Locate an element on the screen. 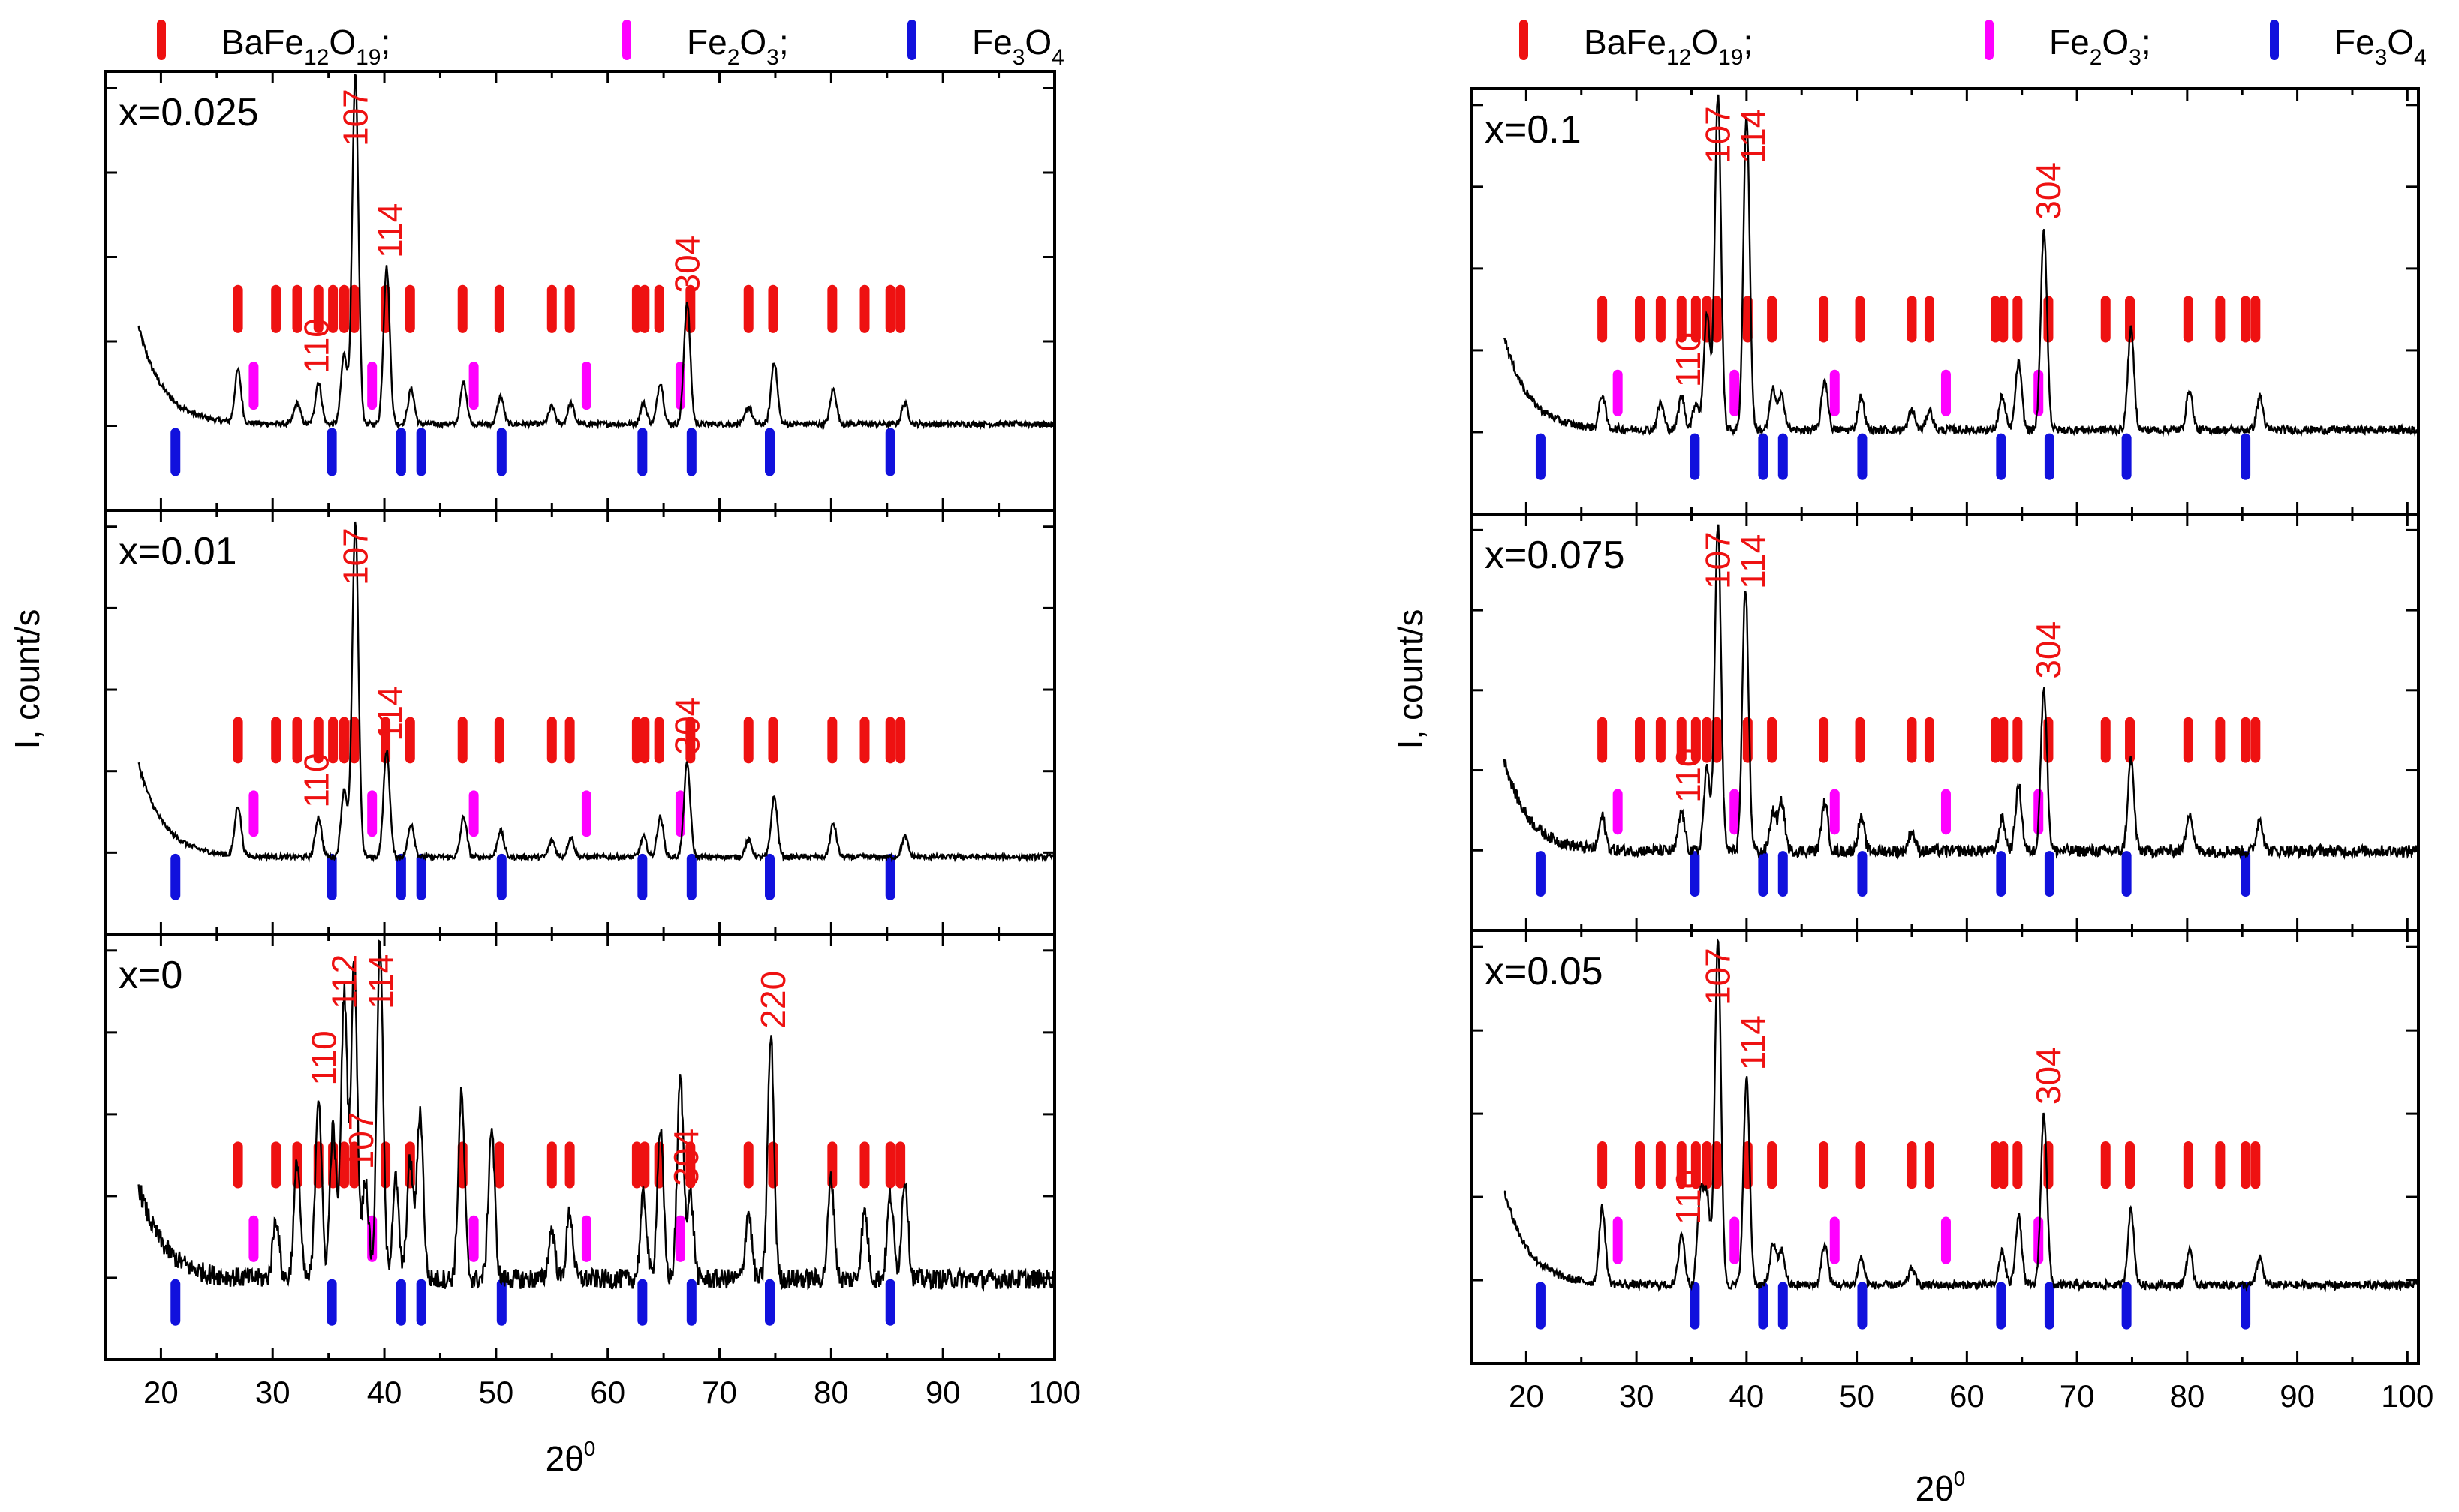 The width and height of the screenshot is (2459, 1512). miller-index-label: 112 is located at coordinates (343, 981).